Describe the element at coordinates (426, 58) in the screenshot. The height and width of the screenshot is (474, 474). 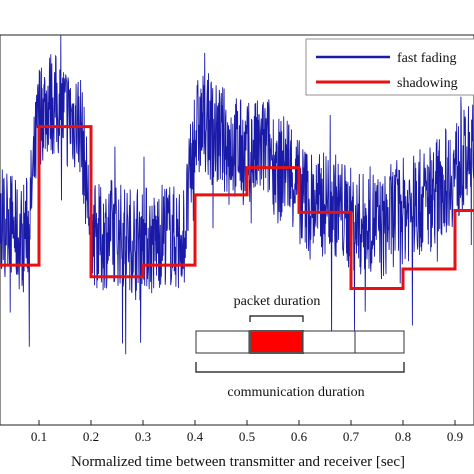
I see `legend-label-fast-fading: fast fading` at that location.